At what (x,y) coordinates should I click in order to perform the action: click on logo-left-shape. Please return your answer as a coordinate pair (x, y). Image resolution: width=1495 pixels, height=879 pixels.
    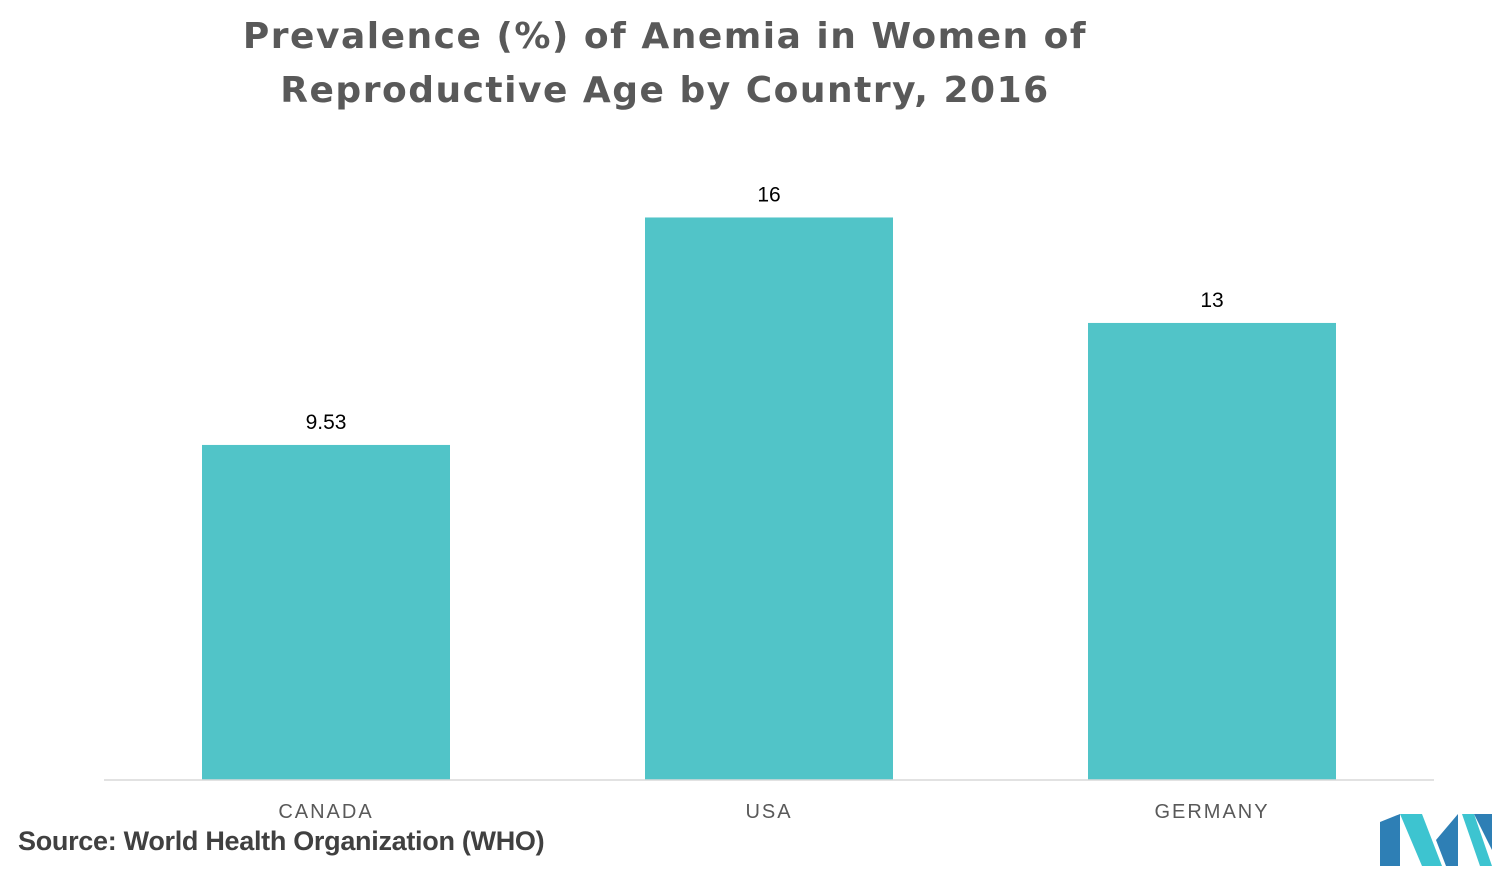
    Looking at the image, I should click on (1390, 840).